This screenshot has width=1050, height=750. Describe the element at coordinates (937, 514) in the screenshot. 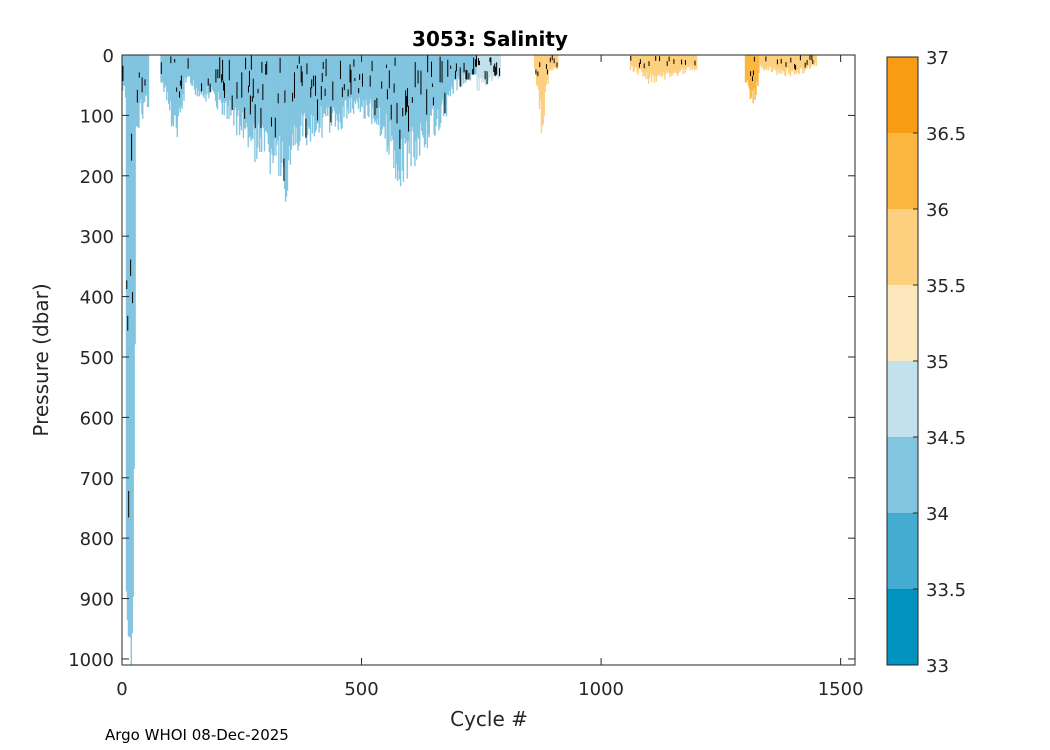

I see `colorbar-tick-label: 34` at that location.